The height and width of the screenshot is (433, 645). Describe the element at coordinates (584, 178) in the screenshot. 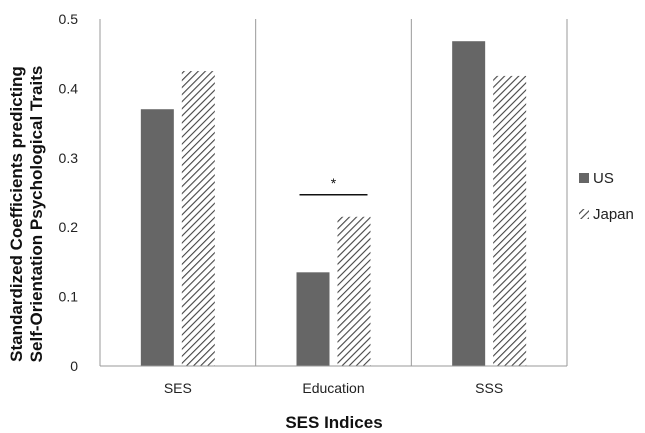

I see `legend-swatch-us` at that location.